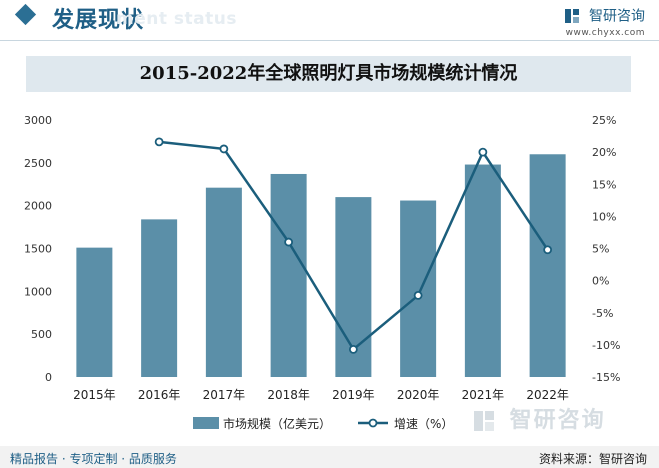  What do you see at coordinates (483, 395) in the screenshot?
I see `x-tick-label: 2021年` at bounding box center [483, 395].